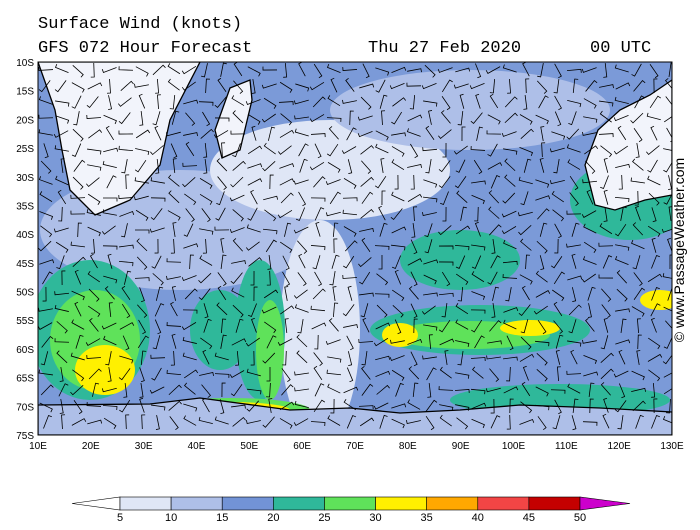 The width and height of the screenshot is (700, 530). Describe the element at coordinates (580, 518) in the screenshot. I see `colorbar-label: 50` at that location.